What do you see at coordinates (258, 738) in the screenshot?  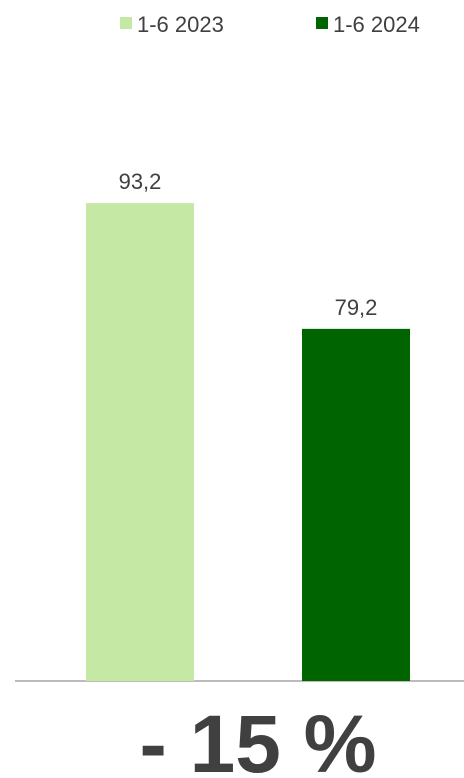 I see `change-annotation: - 15 %` at bounding box center [258, 738].